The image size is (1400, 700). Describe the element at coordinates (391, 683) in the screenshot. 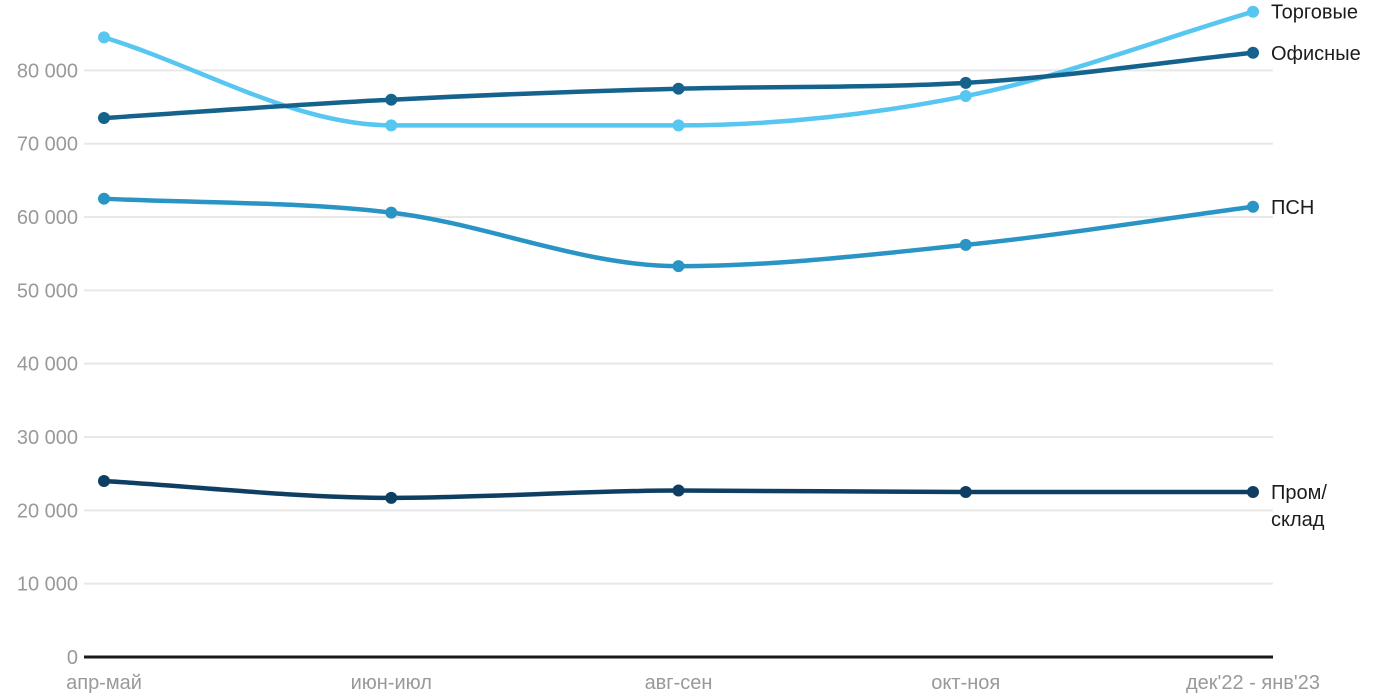

I see `x-tick-label: июн-июл` at that location.